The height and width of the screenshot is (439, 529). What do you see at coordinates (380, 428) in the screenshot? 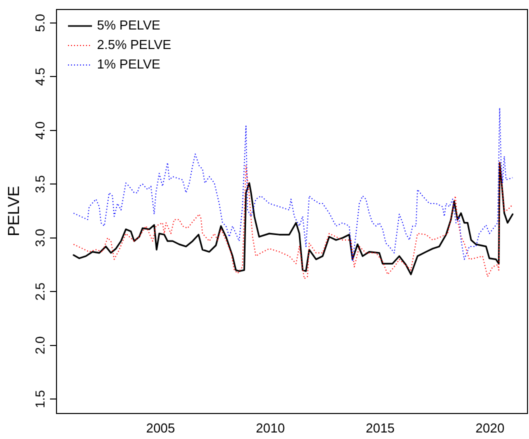
I see `x-tick-label: 2015` at bounding box center [380, 428].